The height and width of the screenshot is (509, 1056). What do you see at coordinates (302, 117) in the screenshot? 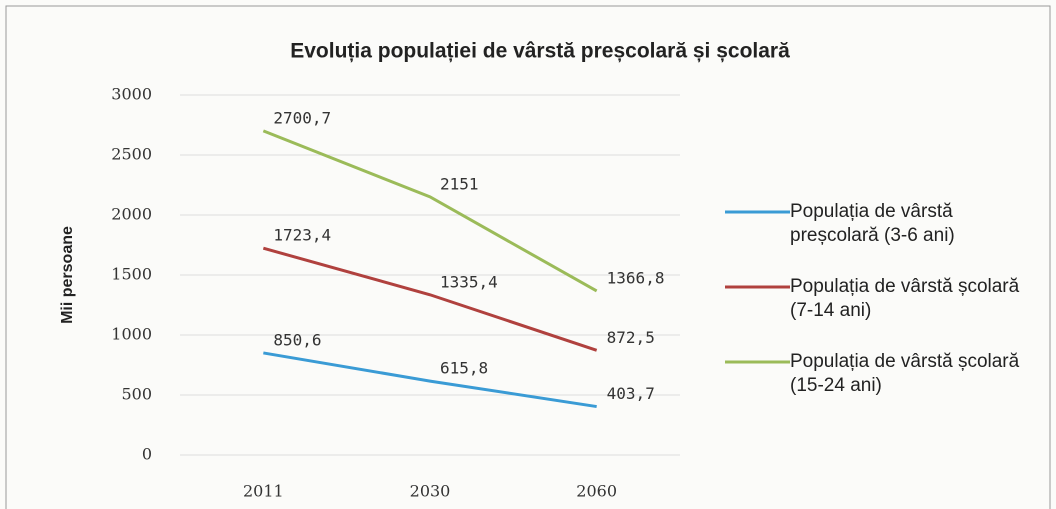
I see `data-label: 2700,7` at bounding box center [302, 117].